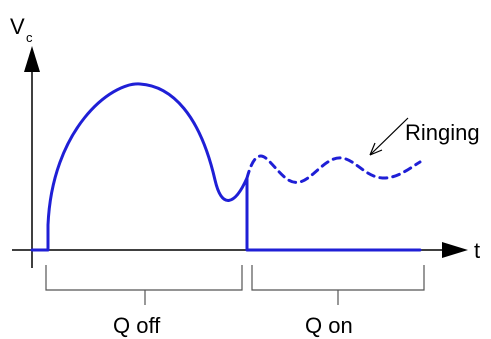 Image resolution: width=491 pixels, height=339 pixels. What do you see at coordinates (455, 250) in the screenshot?
I see `x-axis-arrow-icon` at bounding box center [455, 250].